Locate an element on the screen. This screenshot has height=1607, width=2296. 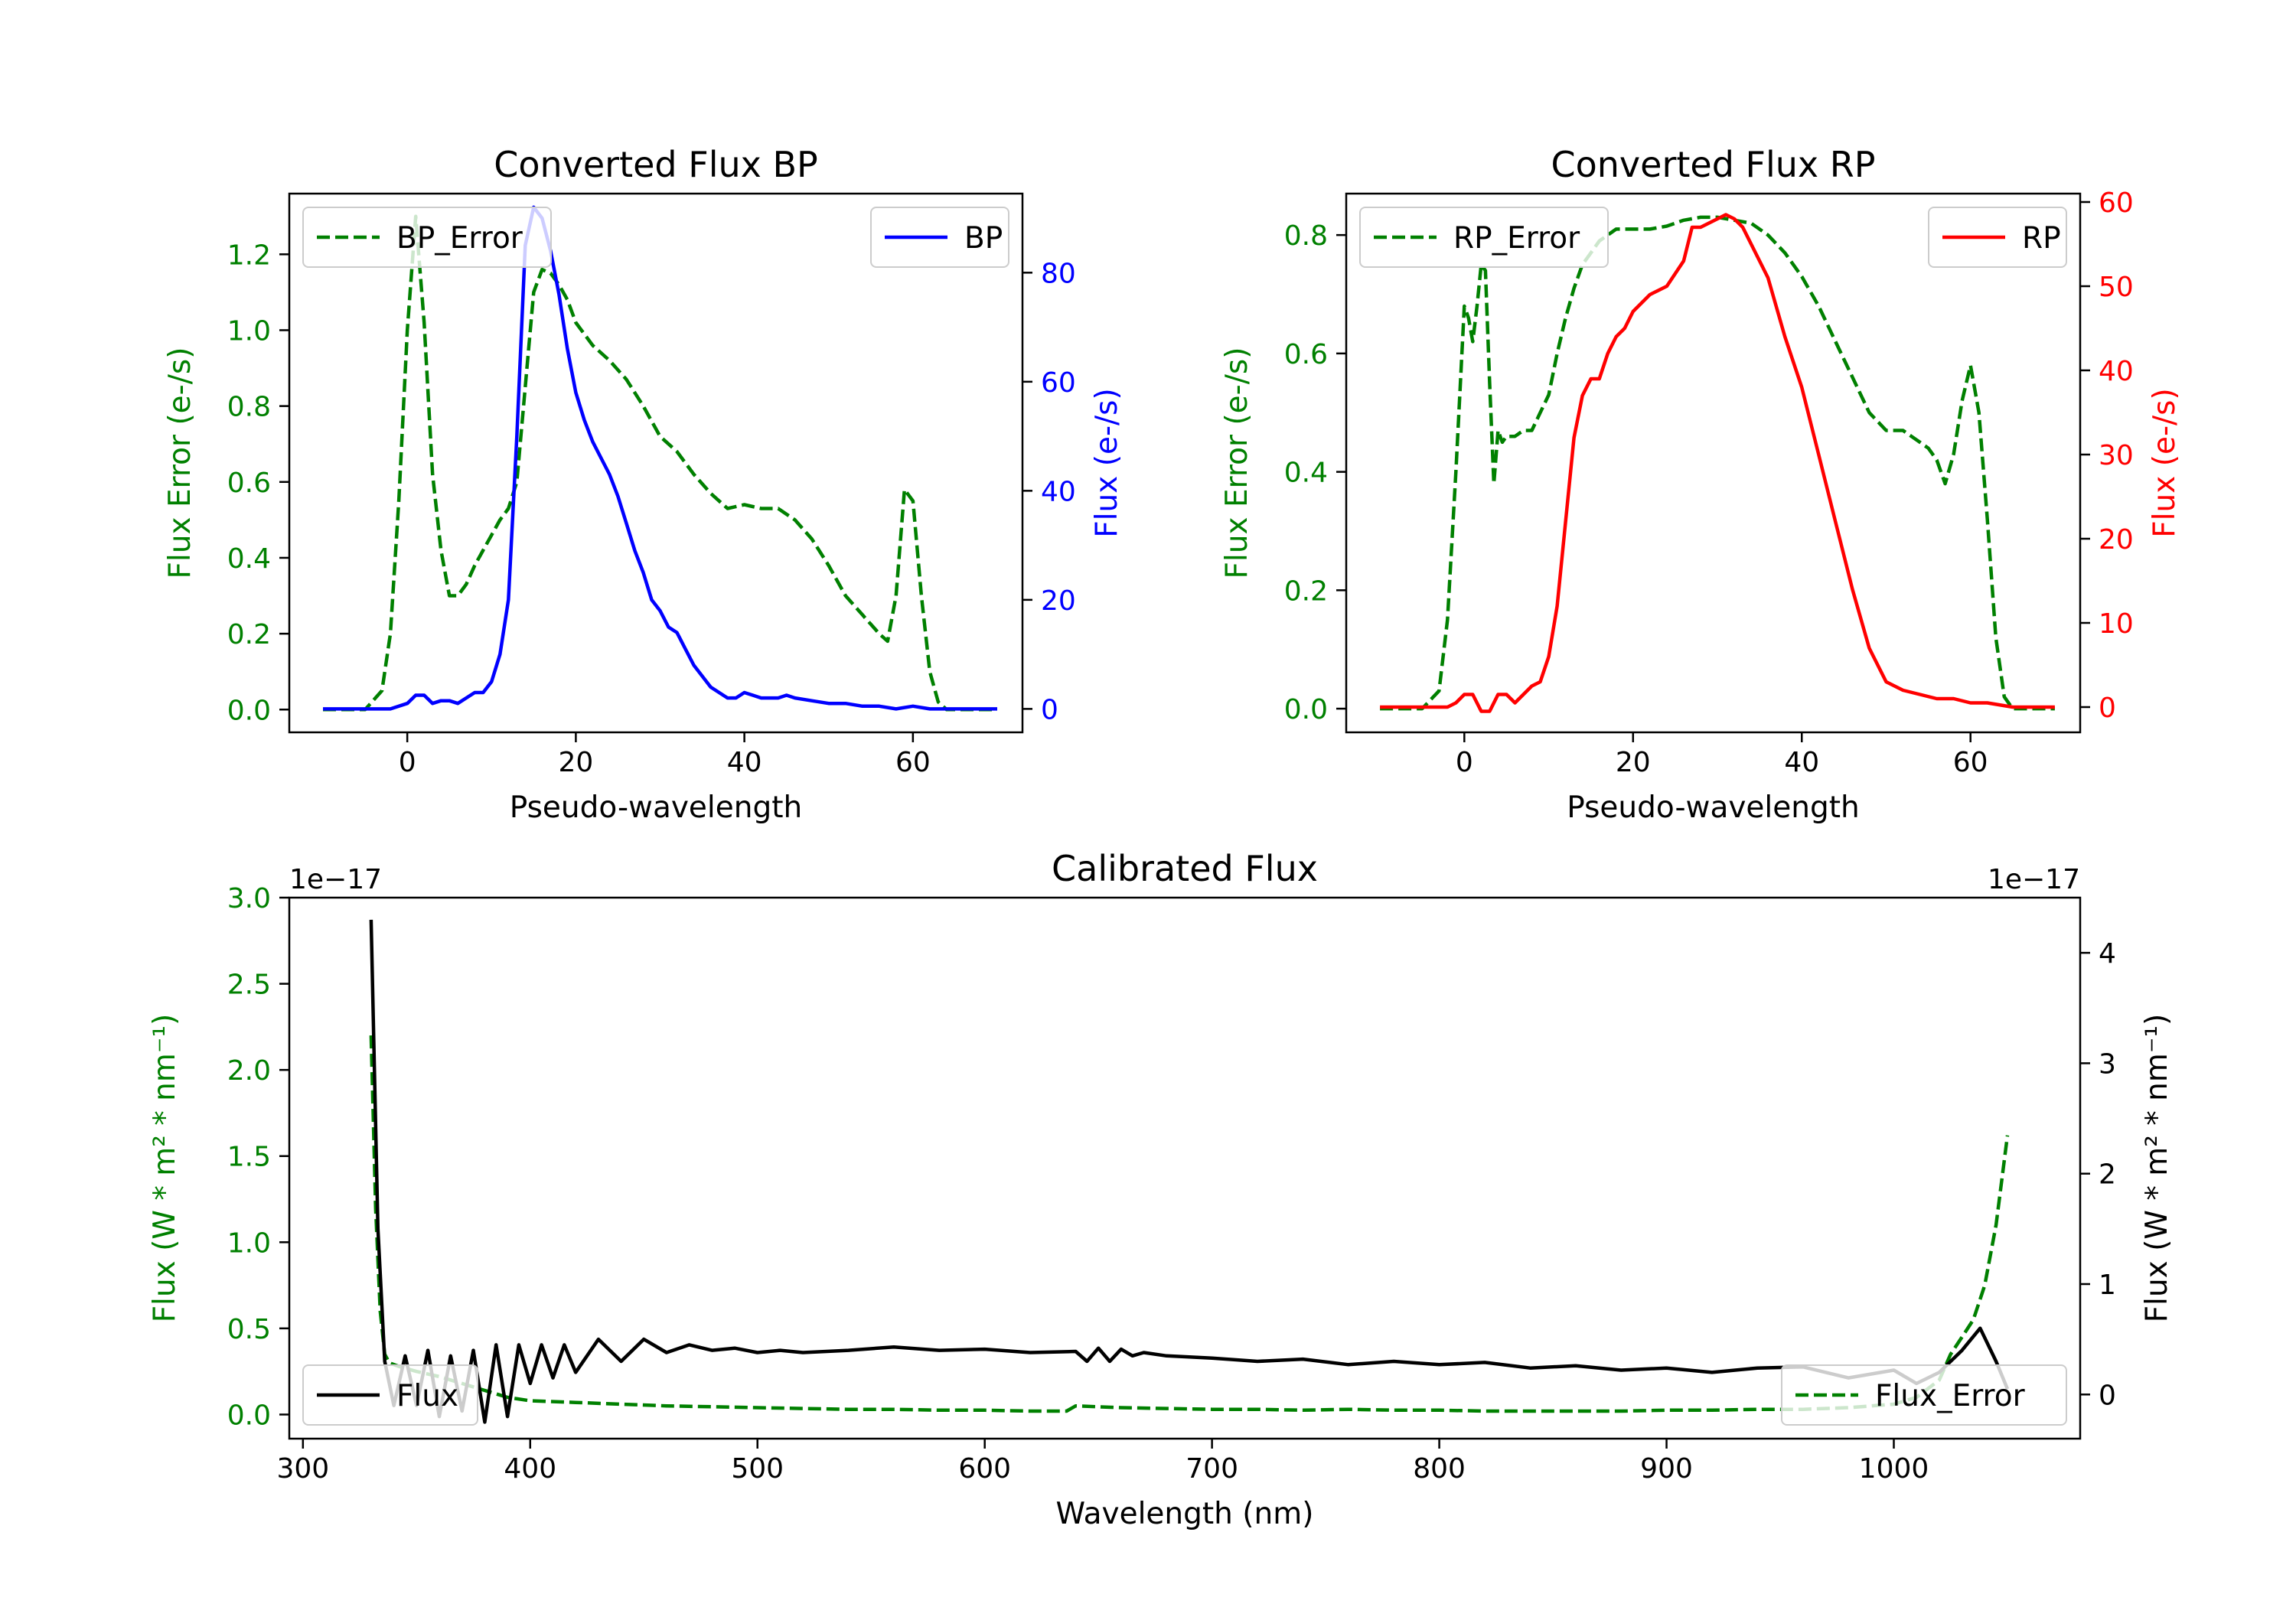
chart-title: Converted Flux RP is located at coordinates (1713, 164).